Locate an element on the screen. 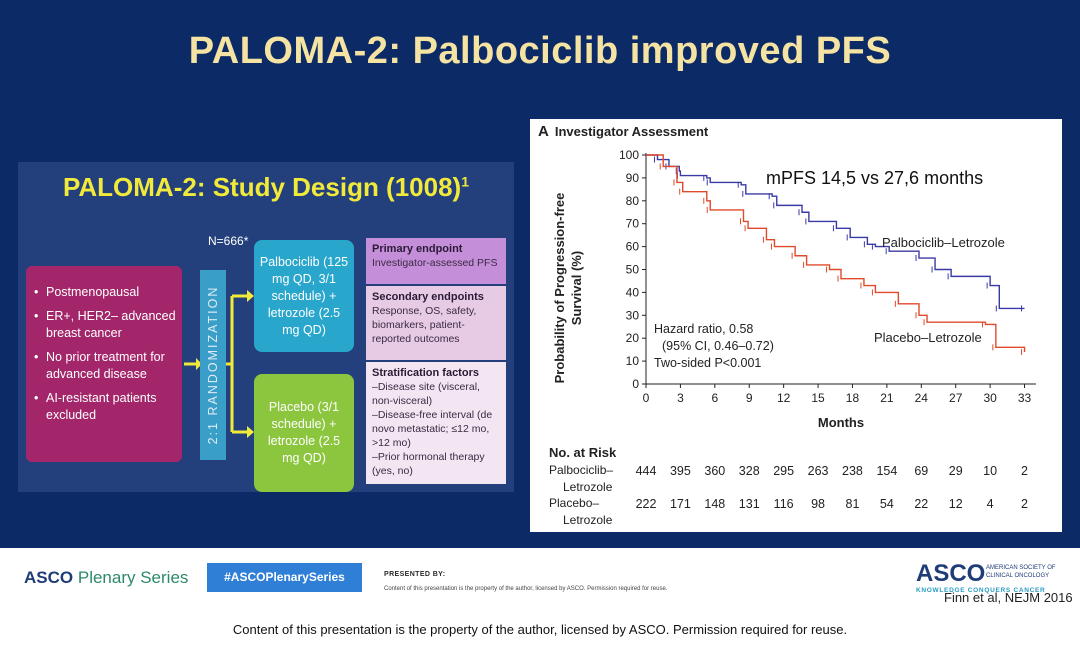 This screenshot has width=1080, height=648. y-tick-label: 40 is located at coordinates (633, 292).